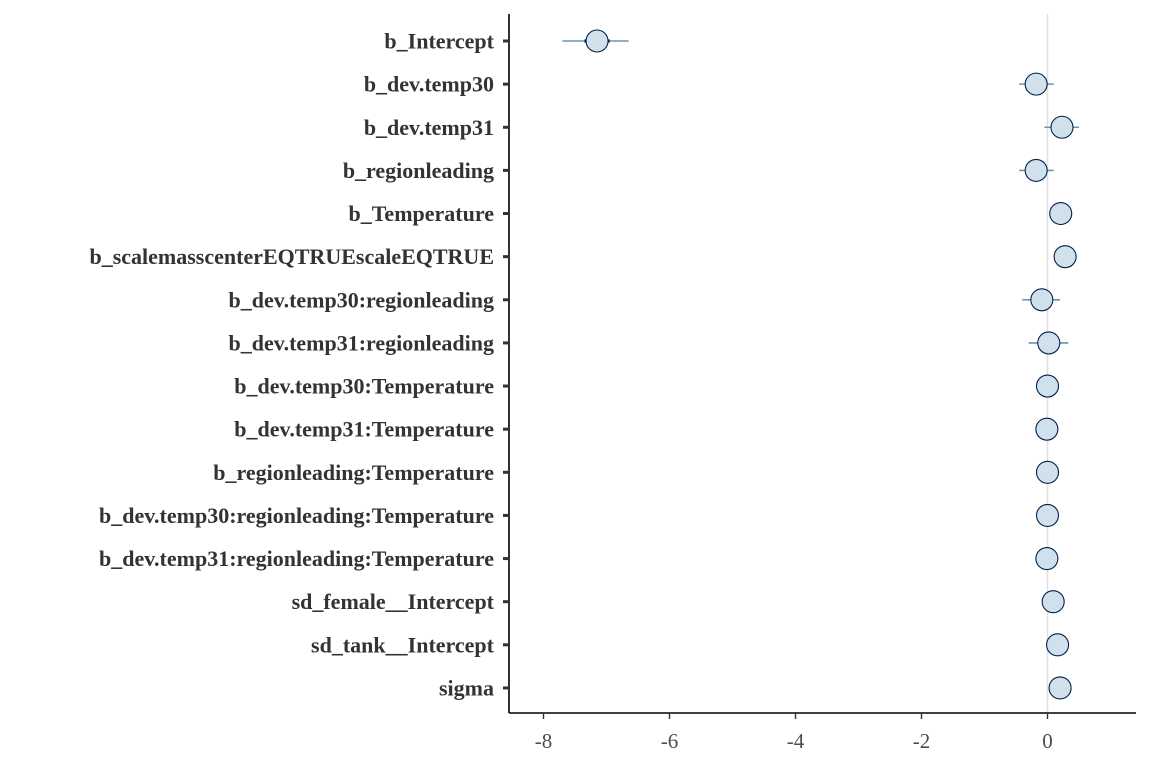 The height and width of the screenshot is (768, 1152). Describe the element at coordinates (364, 429) in the screenshot. I see `parameter-label: b_dev.temp31:Temperature` at that location.